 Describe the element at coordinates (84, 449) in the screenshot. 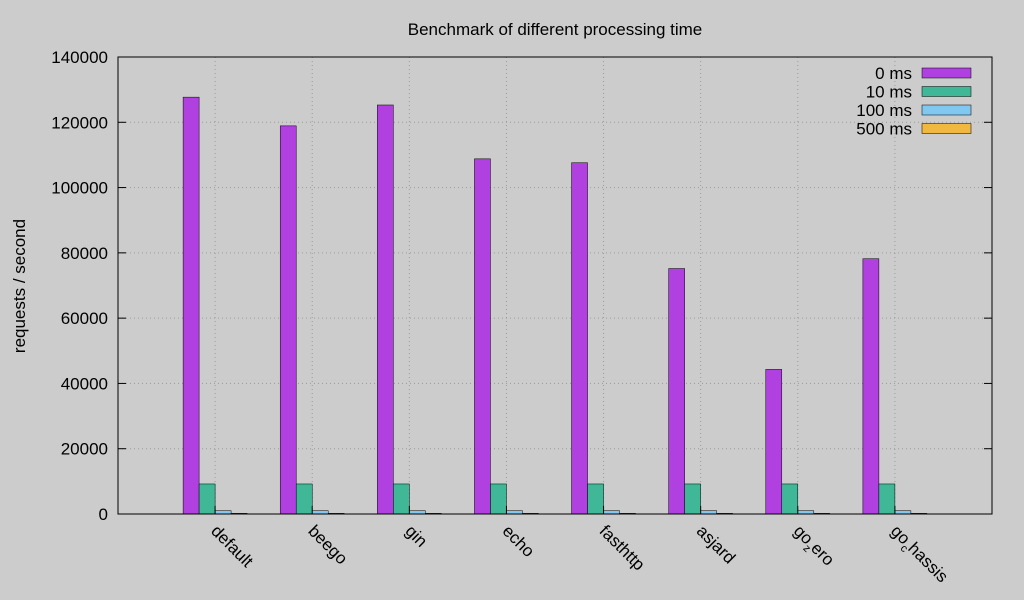

I see `y-tick-label: 20000` at that location.